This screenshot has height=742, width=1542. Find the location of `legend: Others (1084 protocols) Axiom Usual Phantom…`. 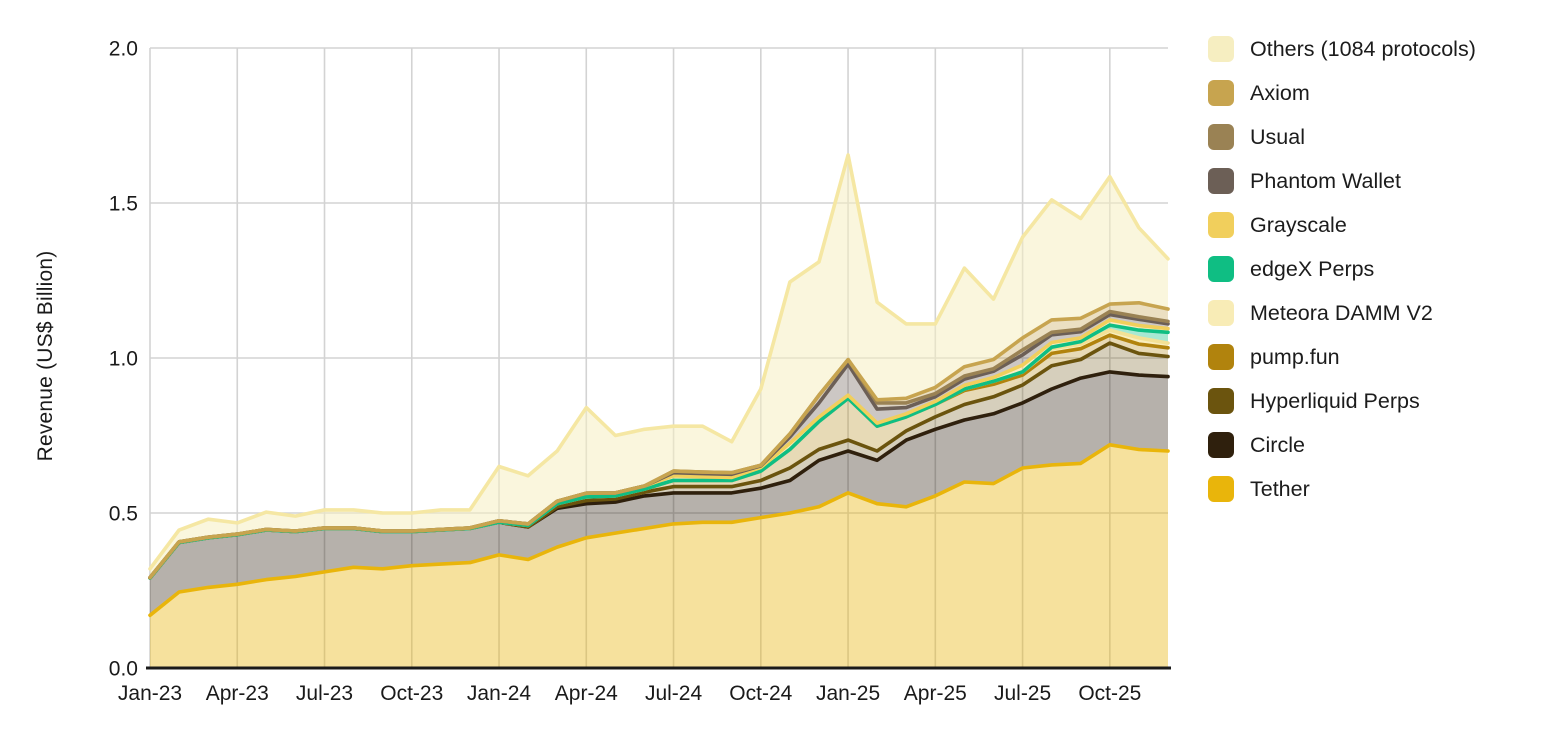

legend: Others (1084 protocols) Axiom Usual Phantom… is located at coordinates (1342, 269).